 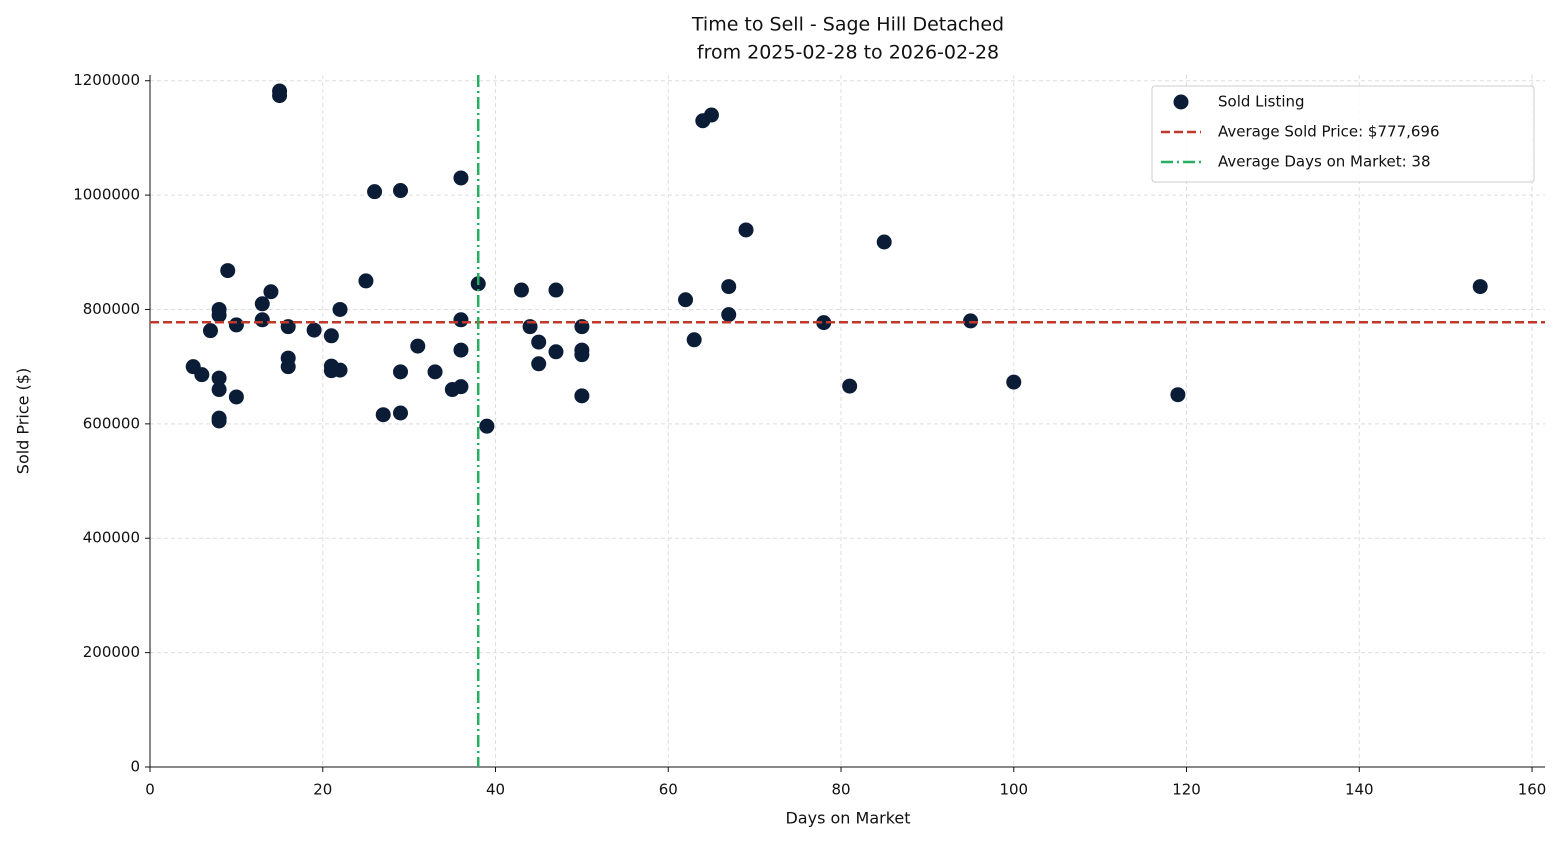 What do you see at coordinates (668, 790) in the screenshot?
I see `x-tick-label: 60` at bounding box center [668, 790].